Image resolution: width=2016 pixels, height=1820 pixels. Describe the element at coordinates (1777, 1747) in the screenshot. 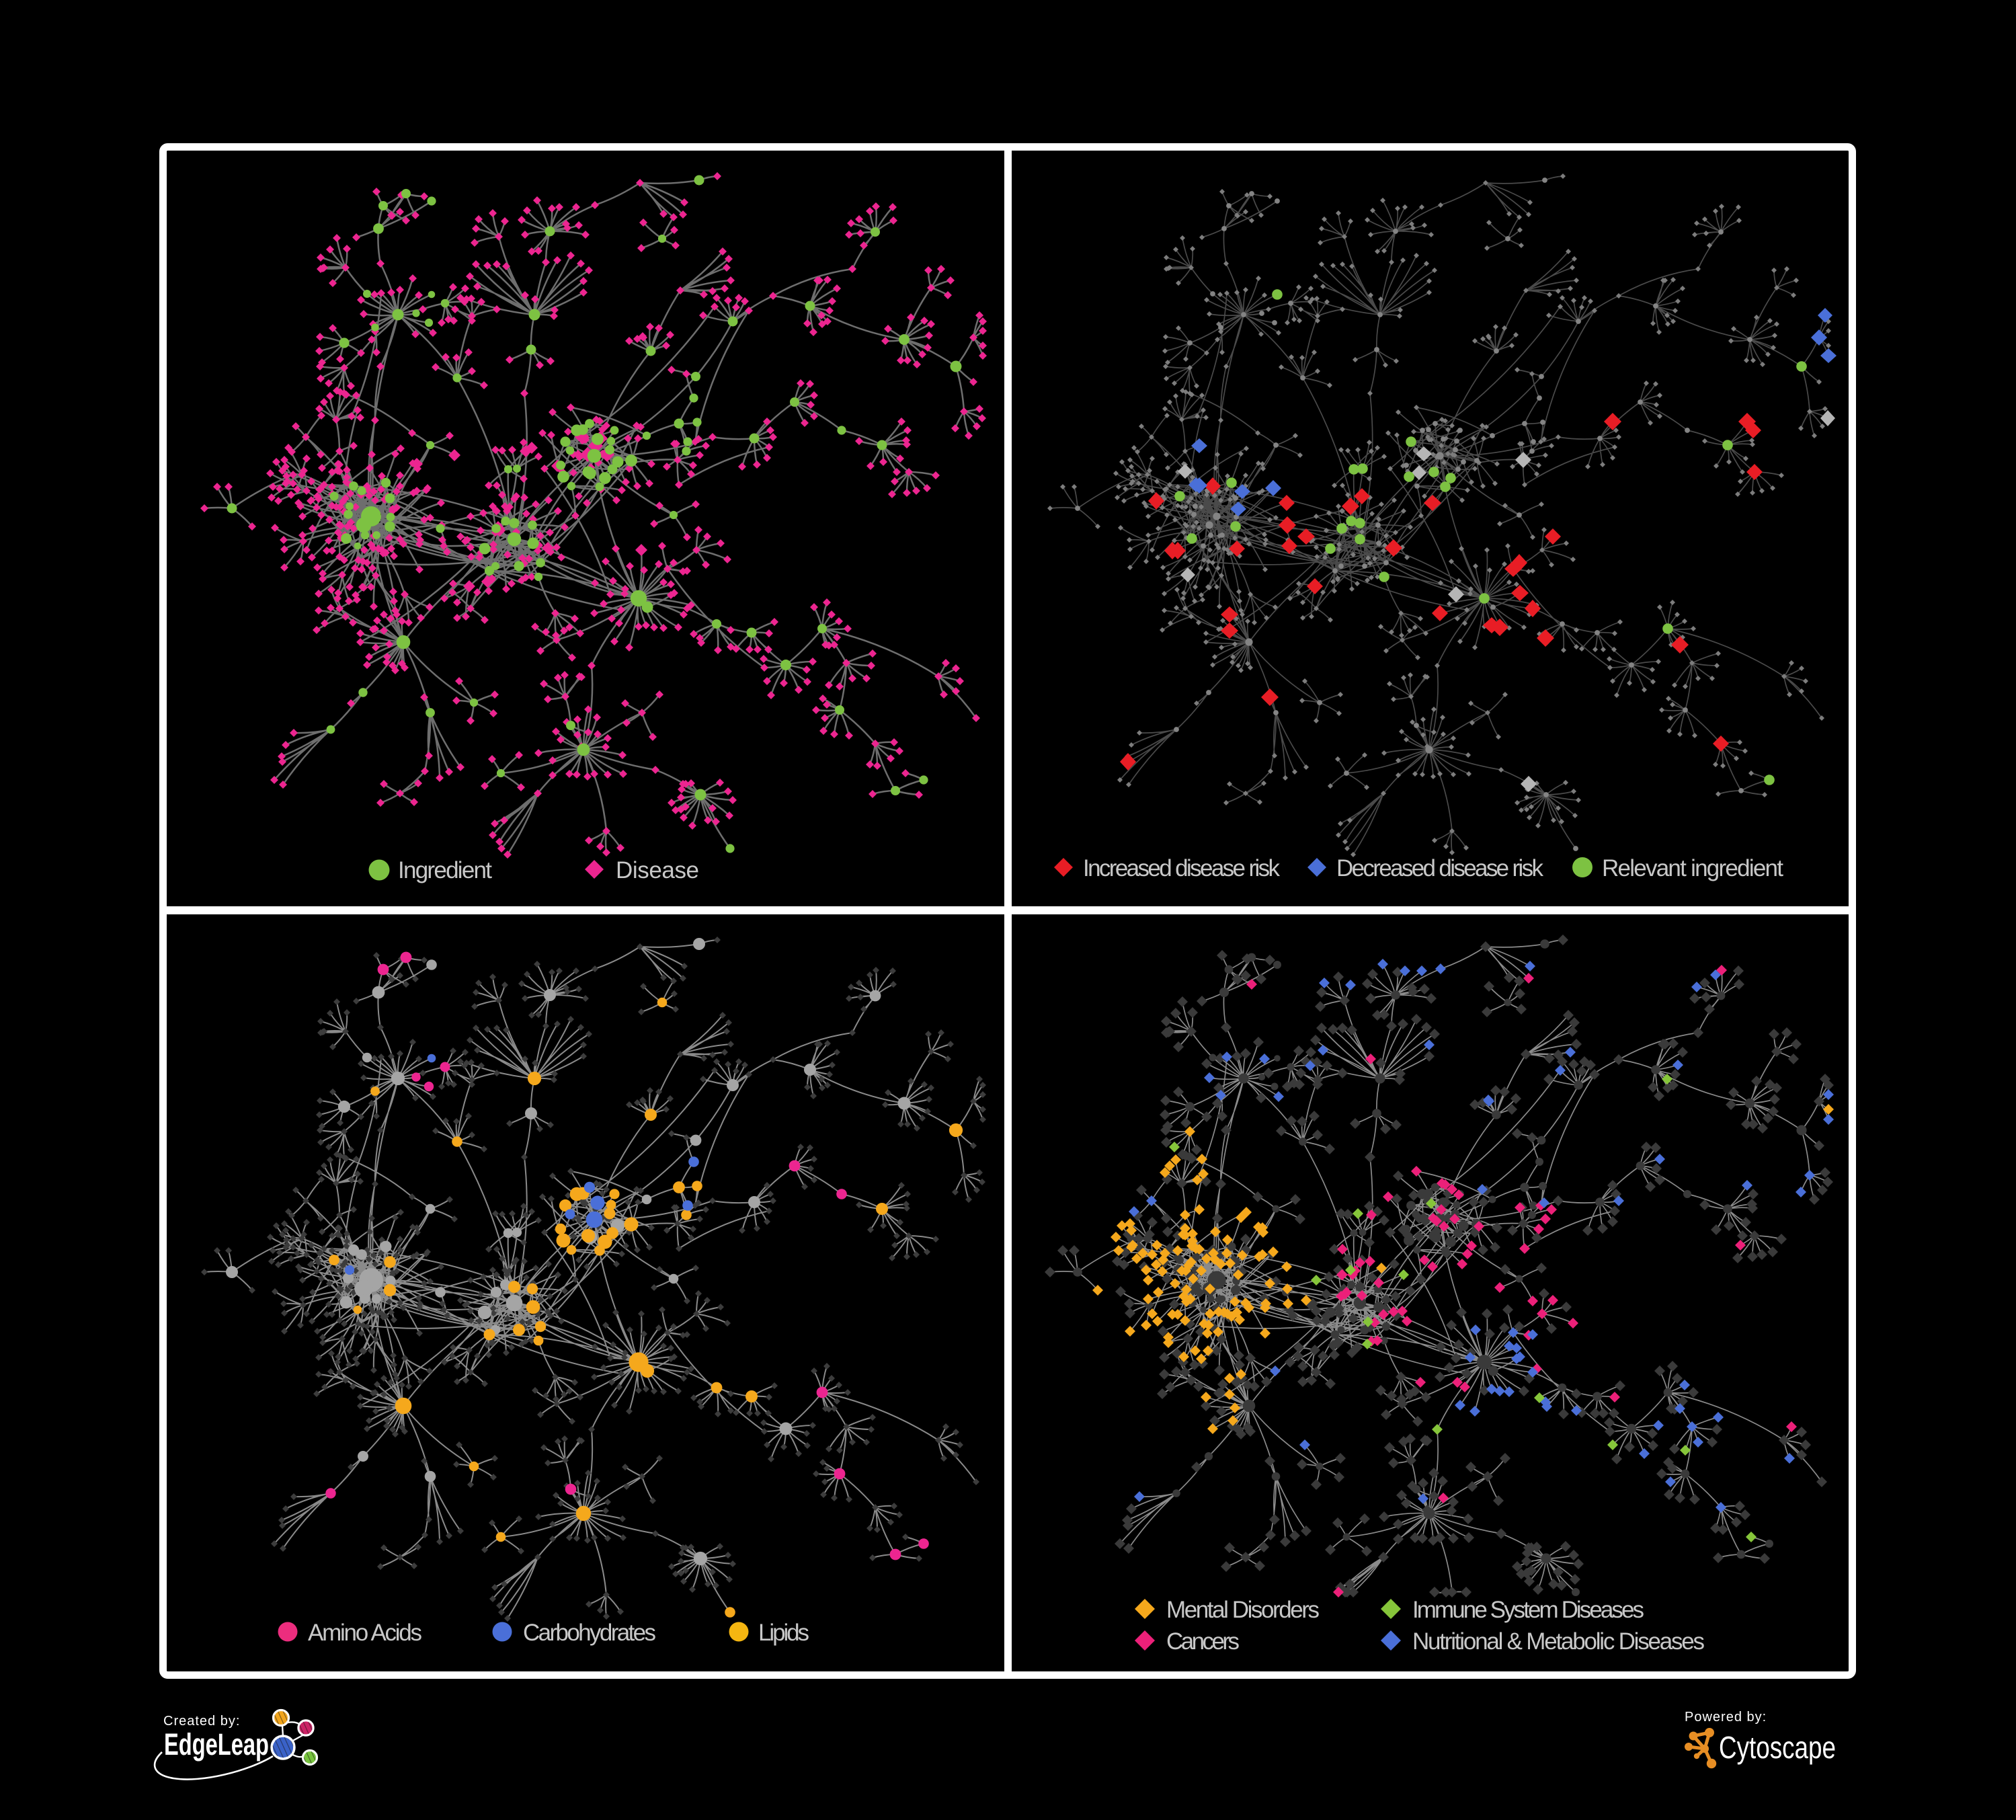

I see `svg-text: Cytoscape` at that location.